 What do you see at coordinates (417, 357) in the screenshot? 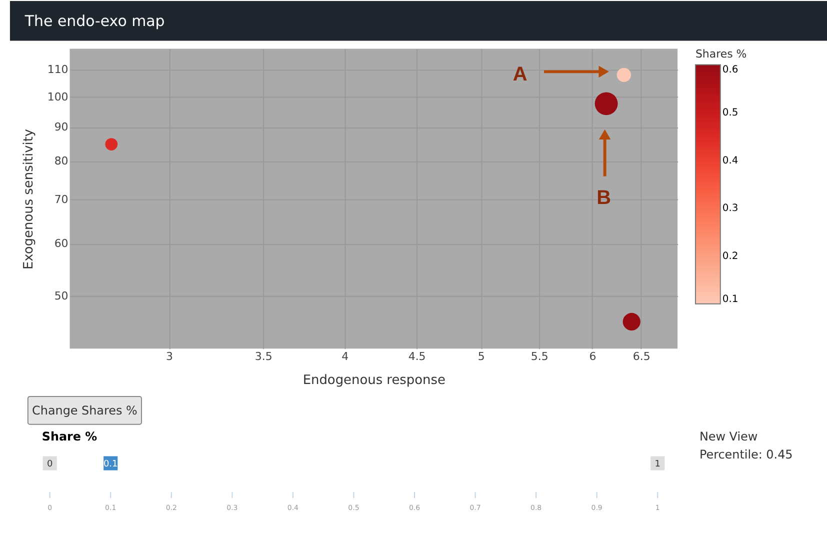
I see `x-tick-label: 4.5` at bounding box center [417, 357].